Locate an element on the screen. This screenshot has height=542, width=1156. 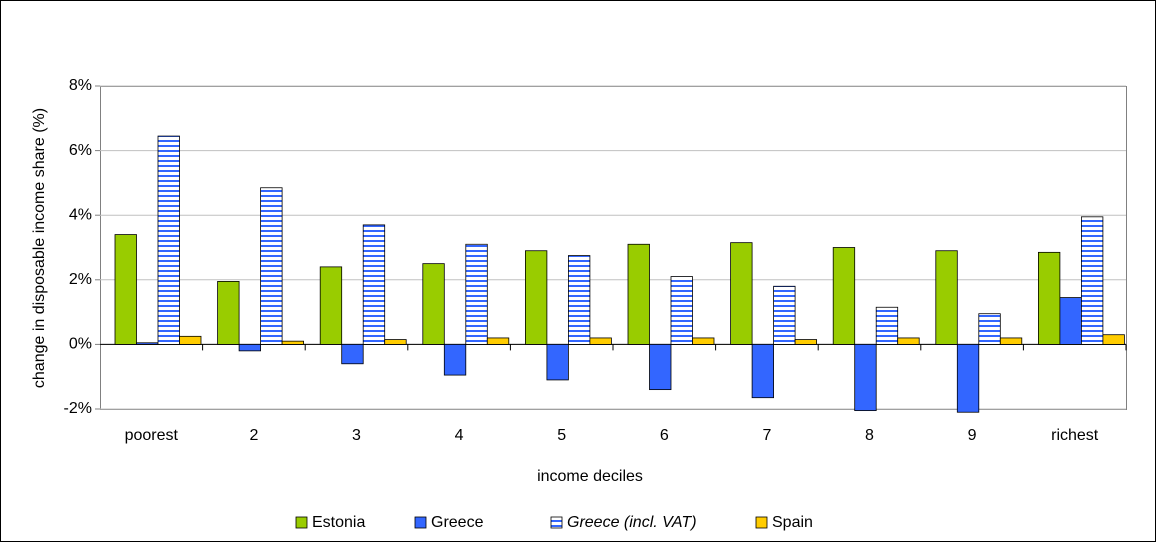
y-tick-label: 0% is located at coordinates (80, 344).